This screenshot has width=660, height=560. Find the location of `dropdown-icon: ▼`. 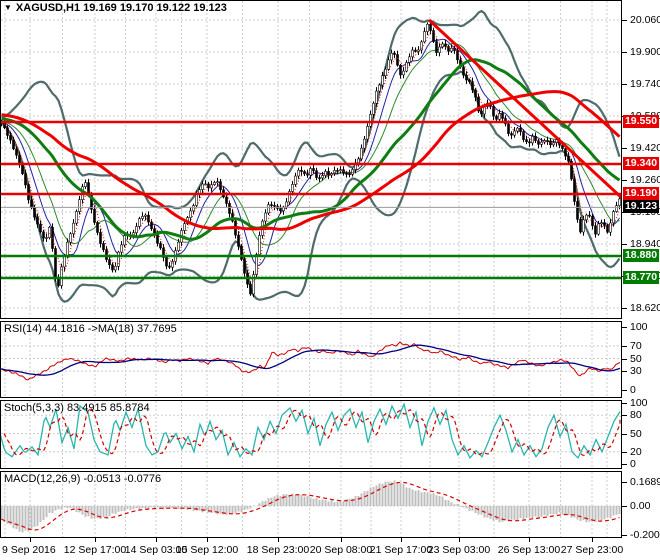

dropdown-icon: ▼ is located at coordinates (8, 7).